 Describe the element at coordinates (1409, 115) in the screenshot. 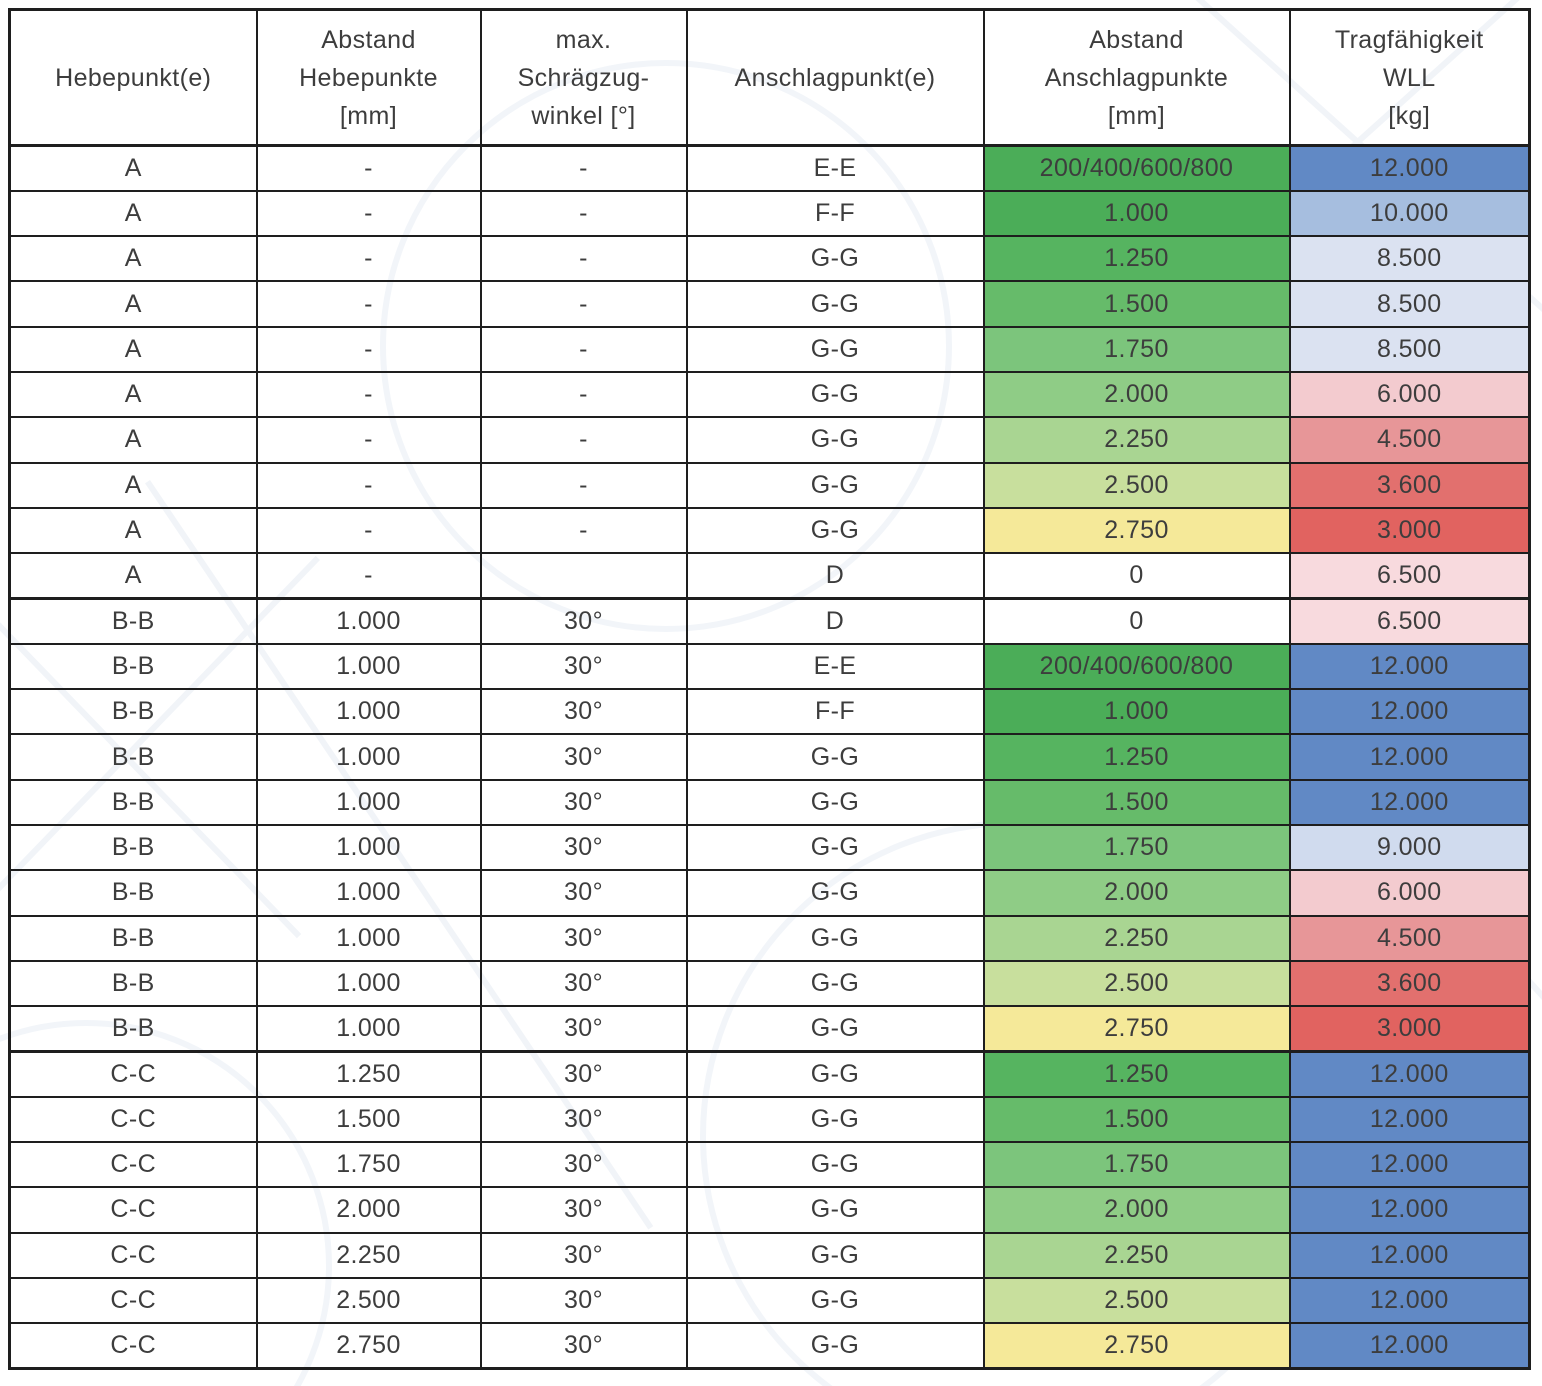

I see `header-line: [kg]` at that location.